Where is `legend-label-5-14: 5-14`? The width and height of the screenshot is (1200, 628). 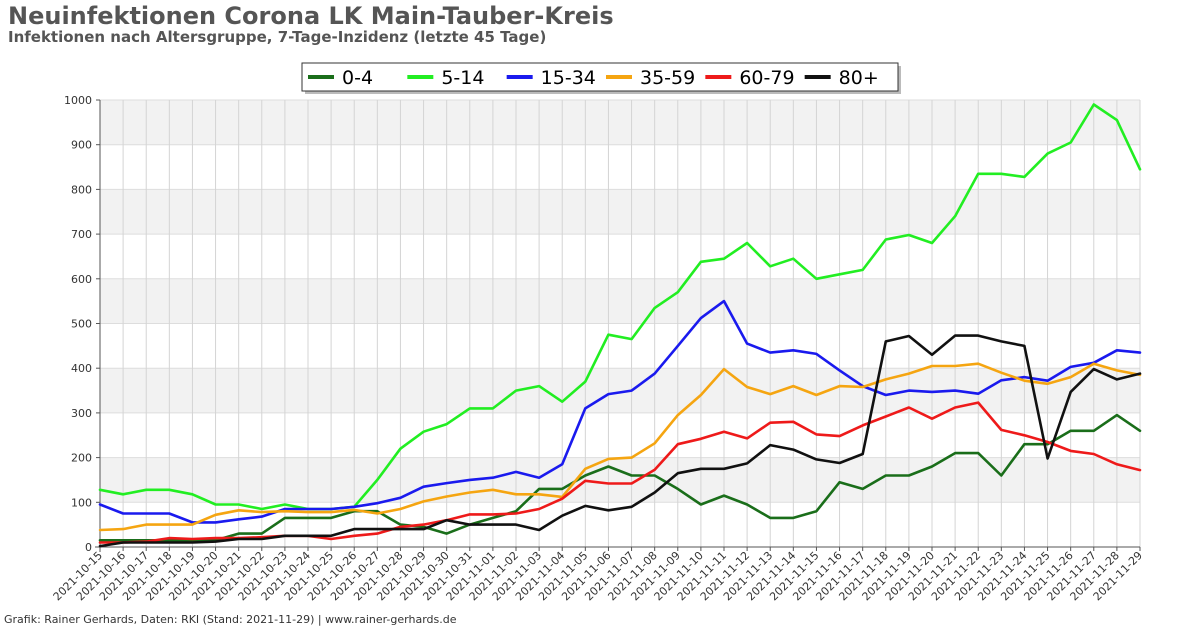
legend-label-5-14: 5-14 is located at coordinates (462, 78).